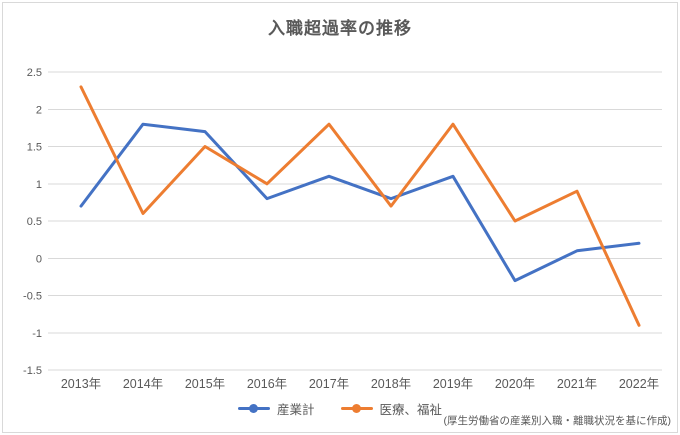 This screenshot has width=680, height=435. Describe the element at coordinates (39, 110) in the screenshot. I see `y-axis-tick-label: 2` at that location.